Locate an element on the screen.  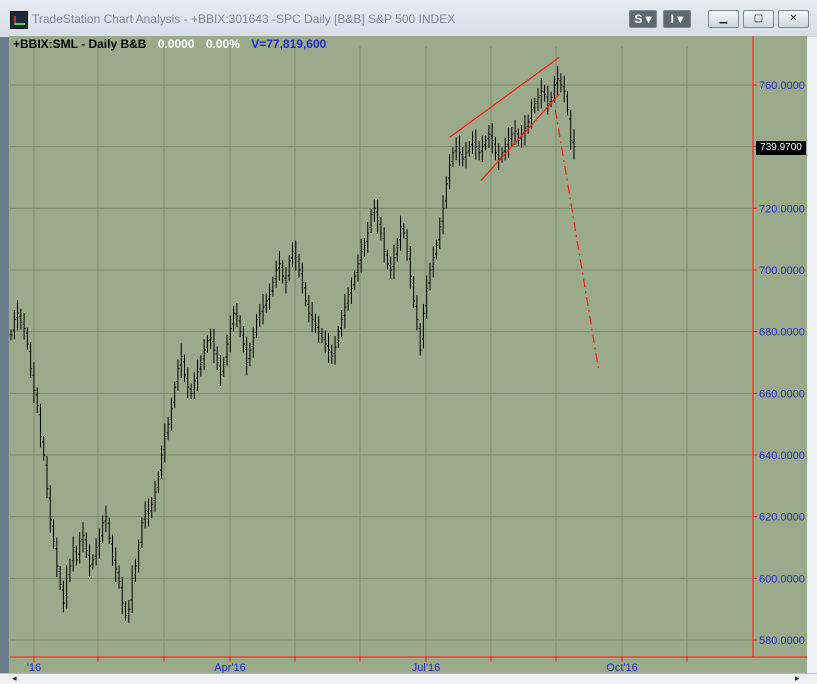
last-price-marker: 739.9700 is located at coordinates (781, 148).